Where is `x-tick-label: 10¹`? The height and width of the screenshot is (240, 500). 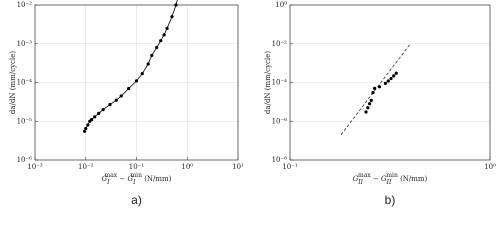
x-tick-label: 10¹ is located at coordinates (238, 167).